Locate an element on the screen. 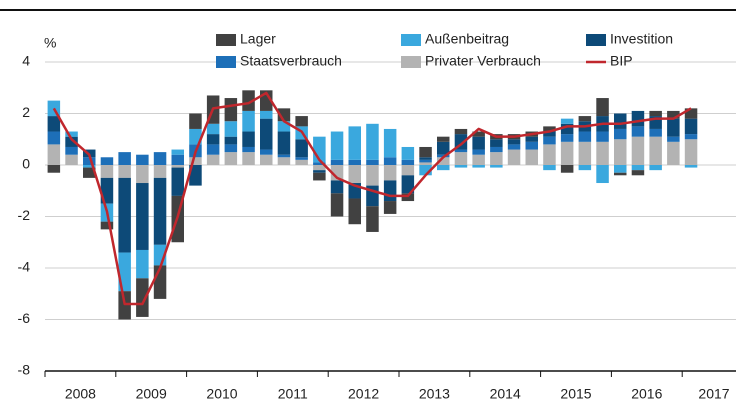 The height and width of the screenshot is (411, 736). y-tick-label: -4 is located at coordinates (24, 267).